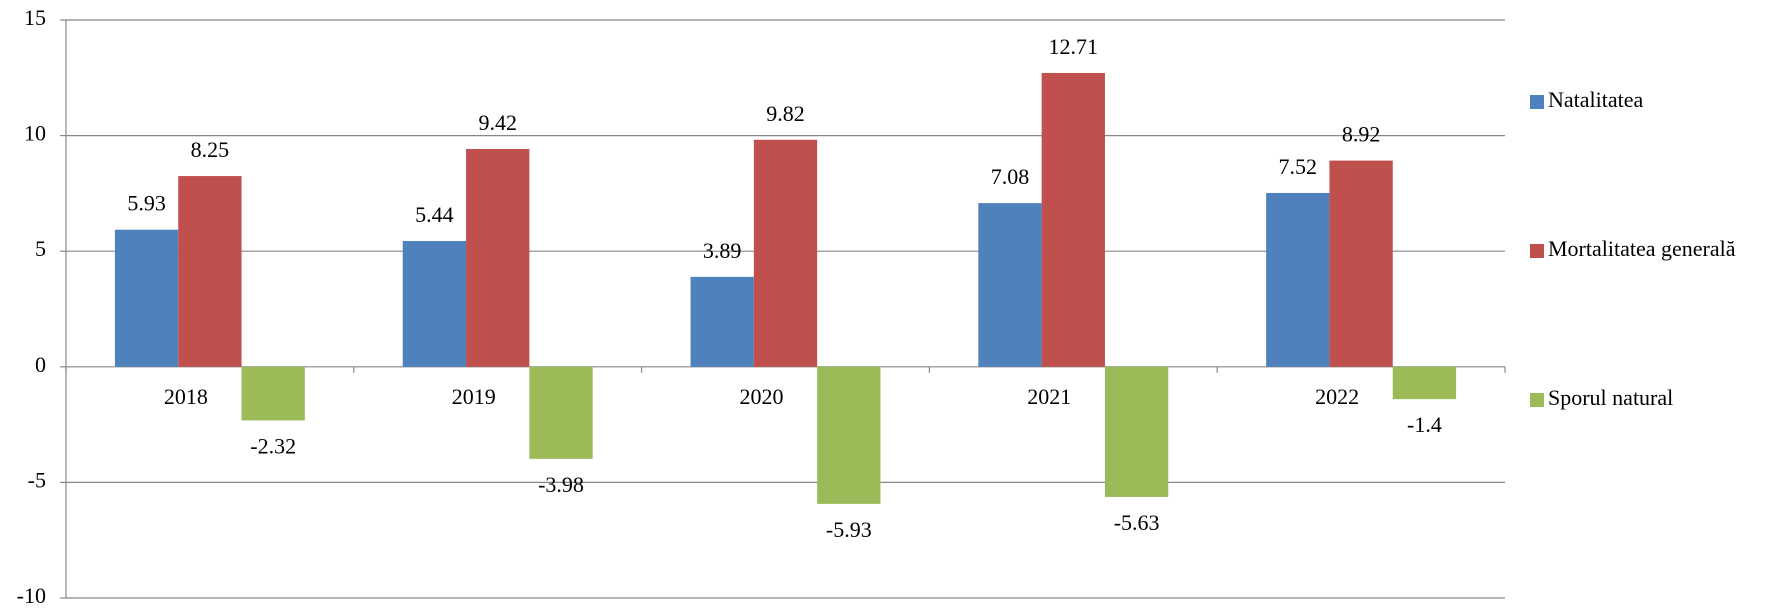 Image resolution: width=1777 pixels, height=608 pixels. I want to click on value-label: 7.52, so click(1298, 166).